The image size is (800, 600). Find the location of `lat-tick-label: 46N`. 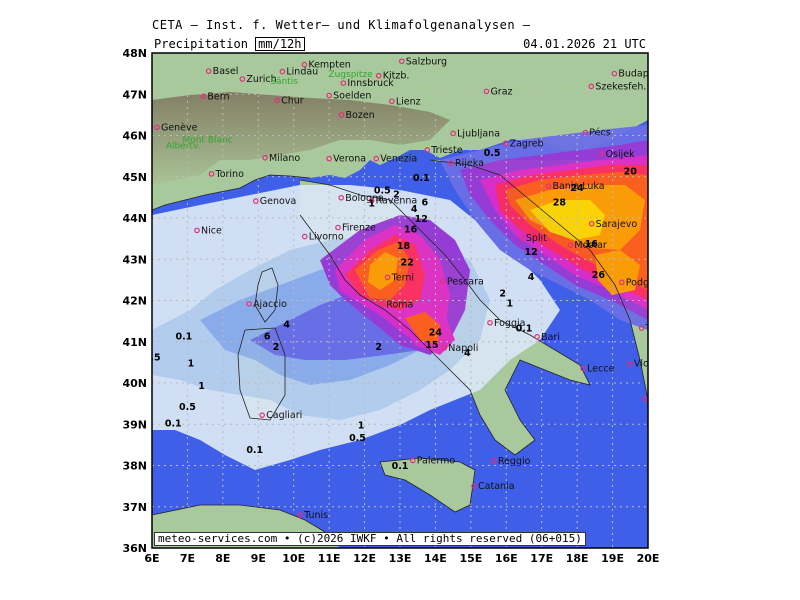

lat-tick-label: 46N is located at coordinates (134, 136).